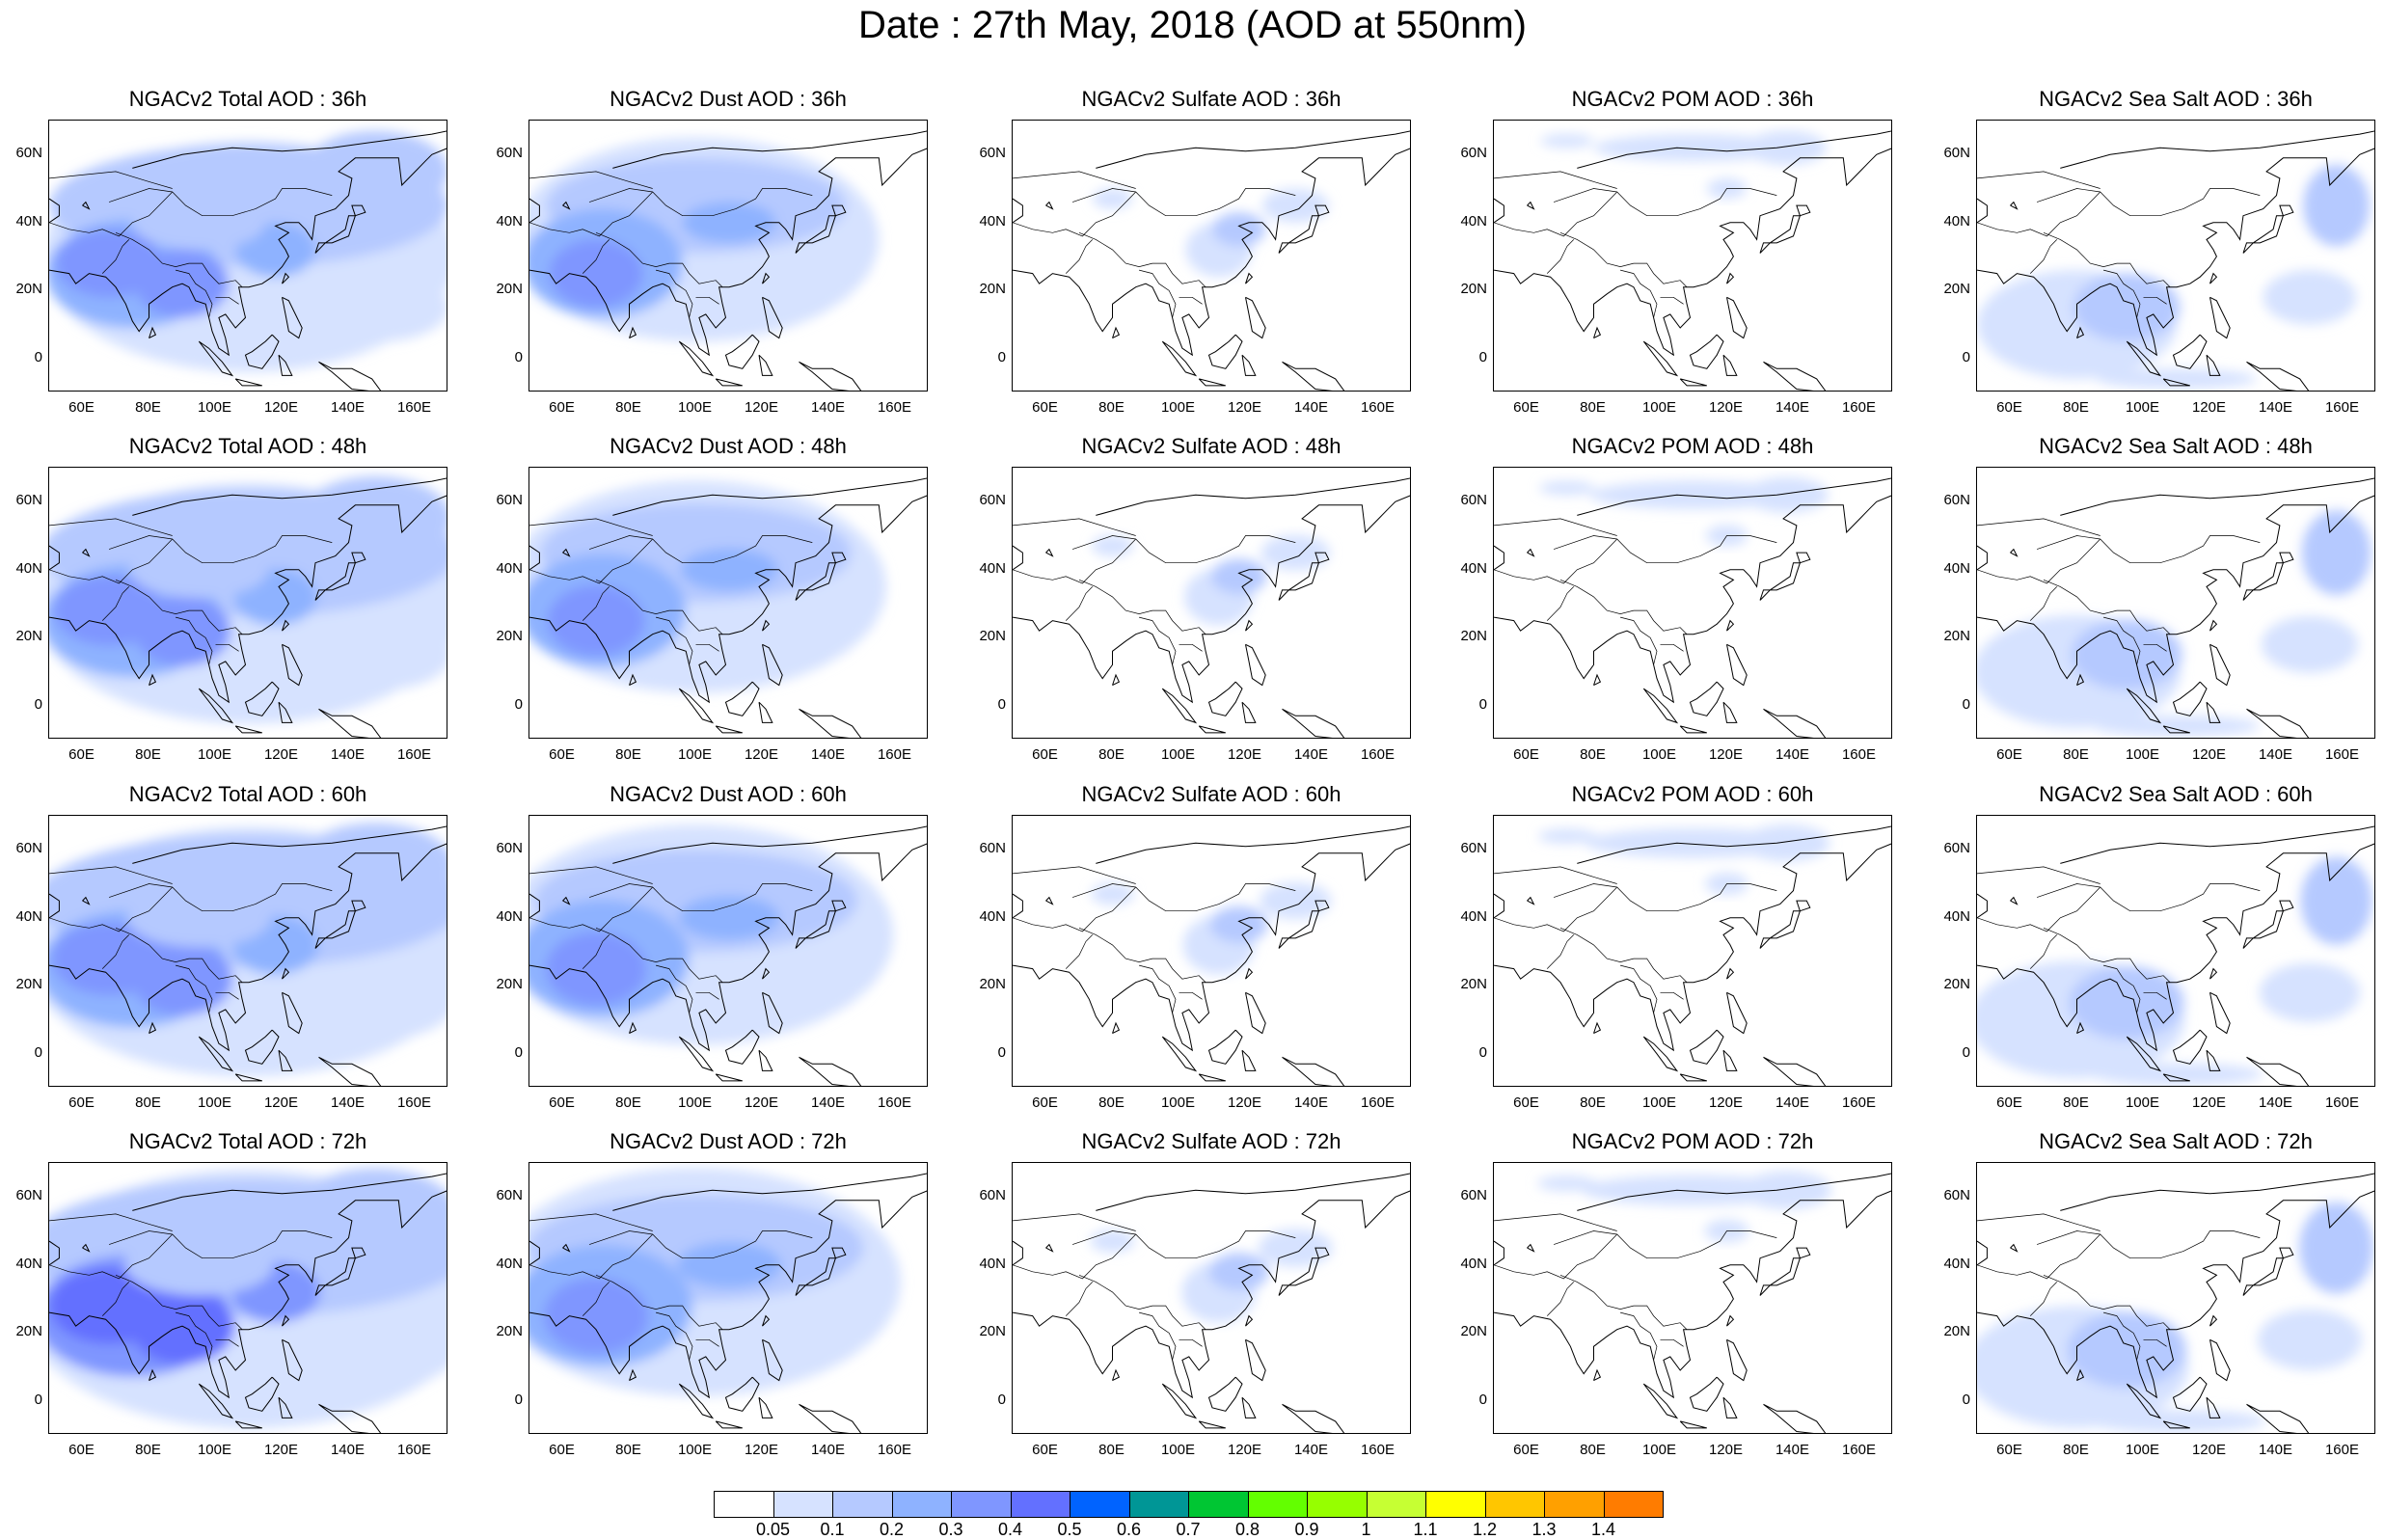  Describe the element at coordinates (1692, 794) in the screenshot. I see `panel-title: NGACv2 POM AOD : 60h` at that location.